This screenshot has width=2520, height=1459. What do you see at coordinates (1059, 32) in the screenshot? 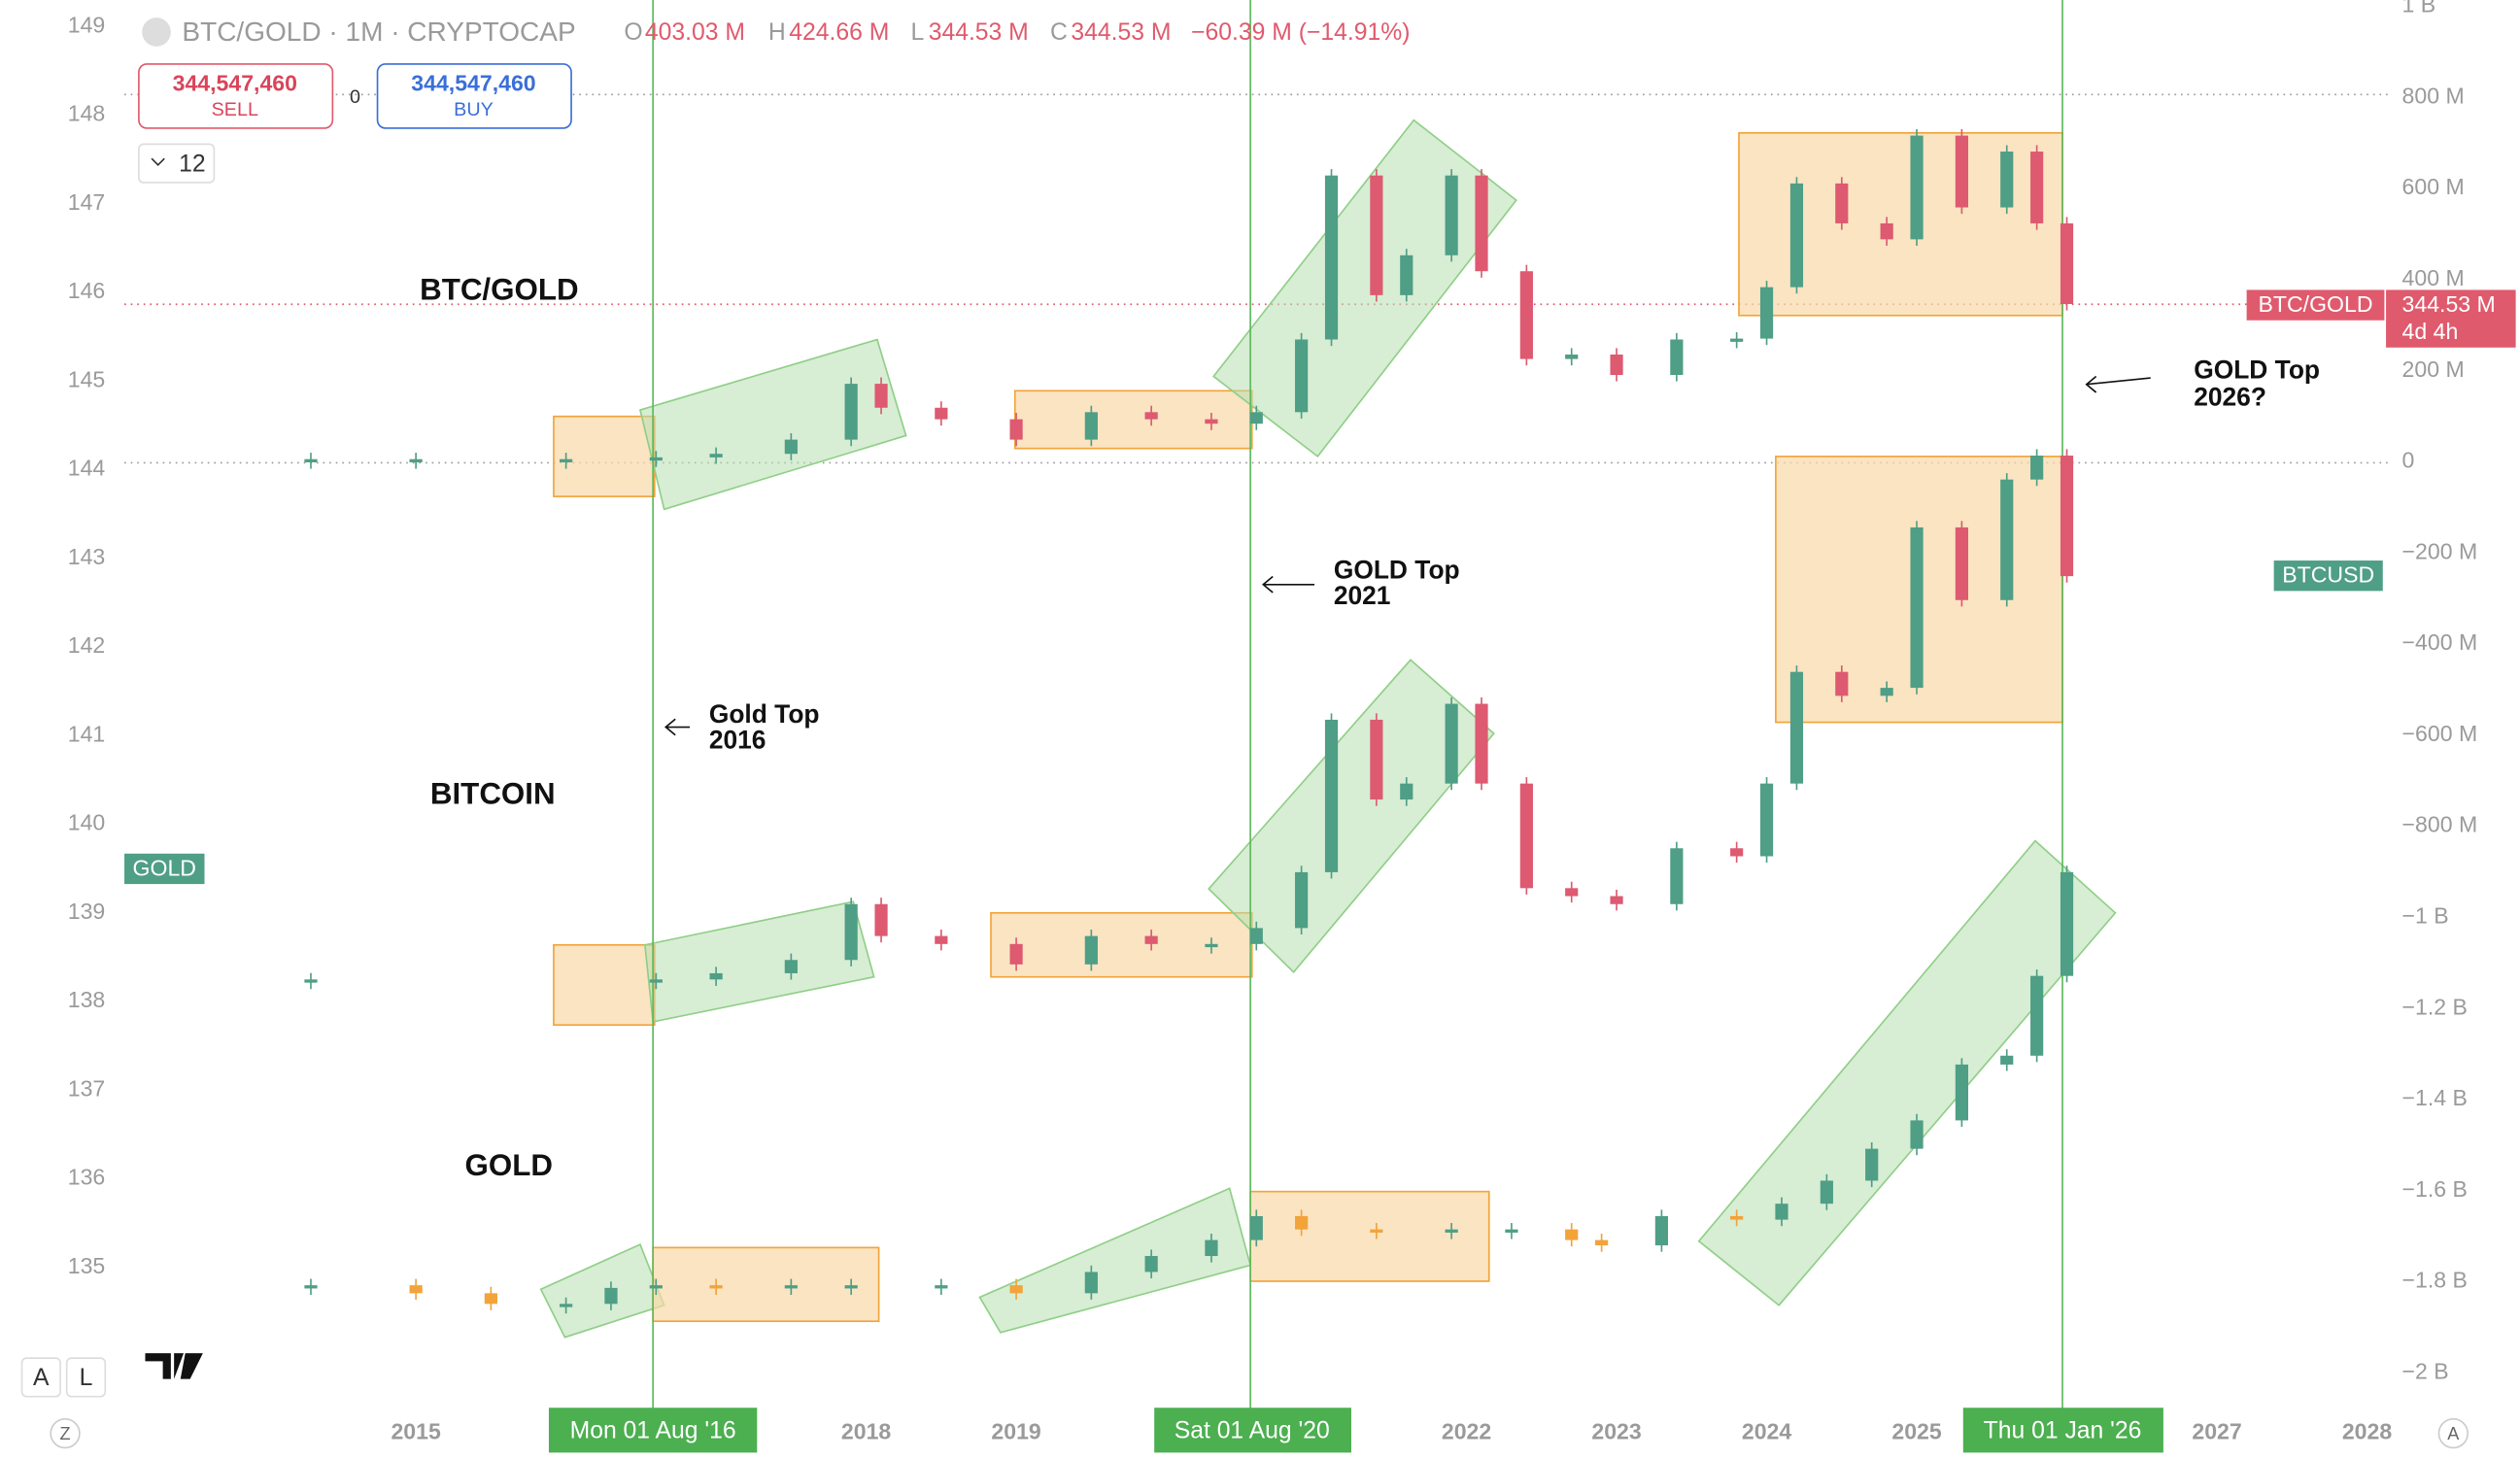
I see `ohlc-label: C` at bounding box center [1059, 32].